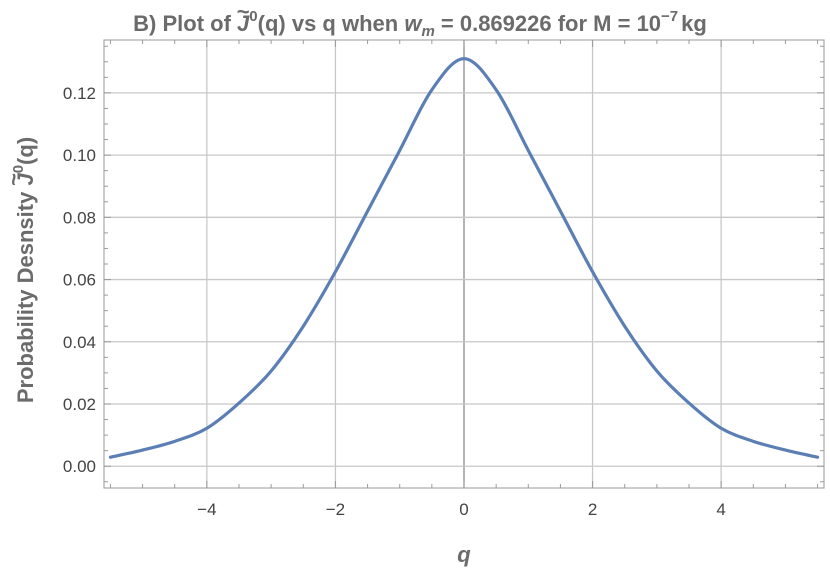 The image size is (830, 574). I want to click on y-tick-label-3: 0.06, so click(79, 280).